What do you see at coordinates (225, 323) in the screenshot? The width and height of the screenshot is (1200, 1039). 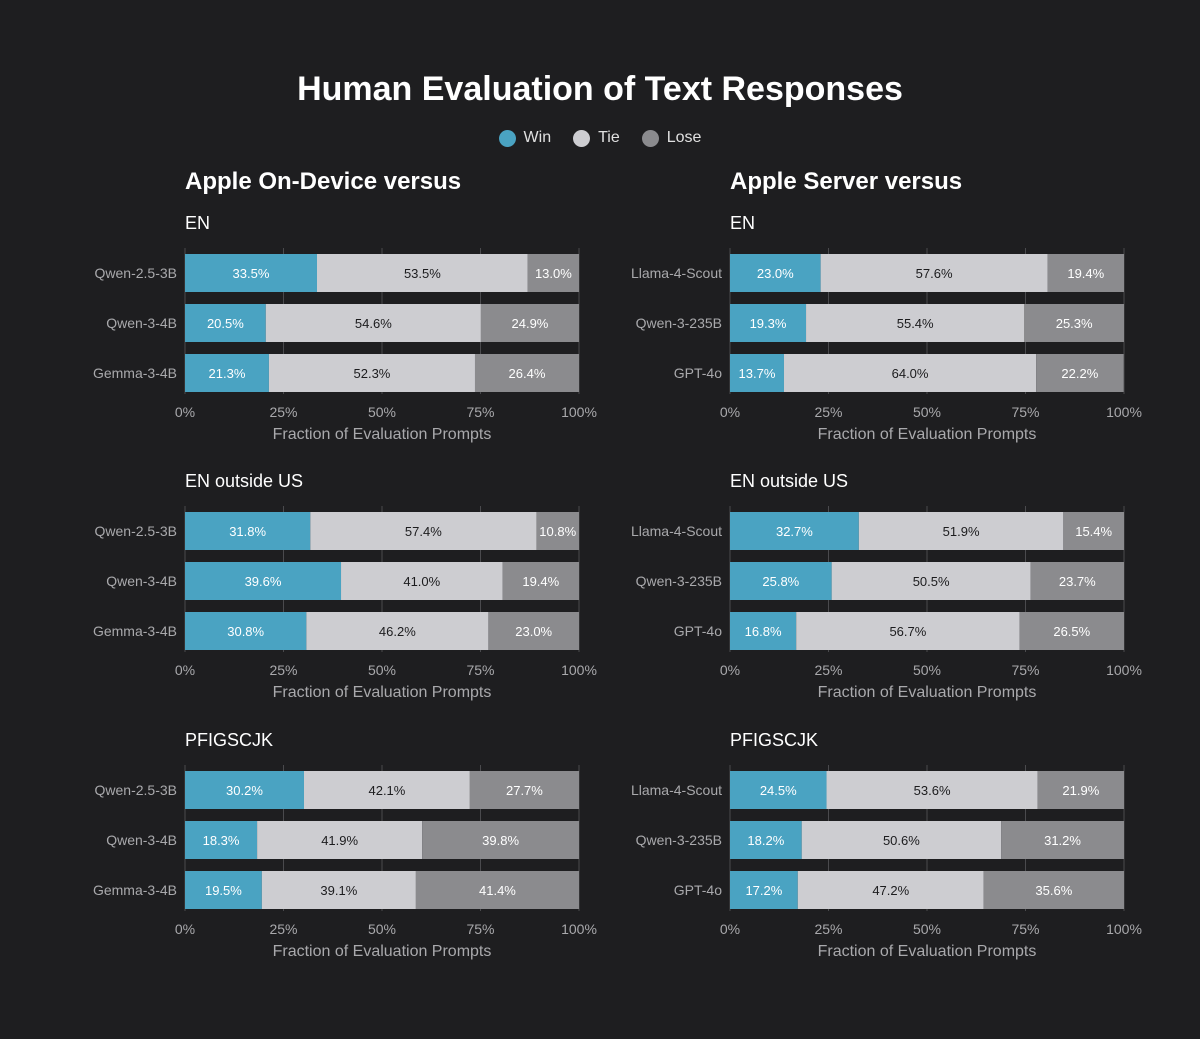 I see `data-label: 20.5%` at bounding box center [225, 323].